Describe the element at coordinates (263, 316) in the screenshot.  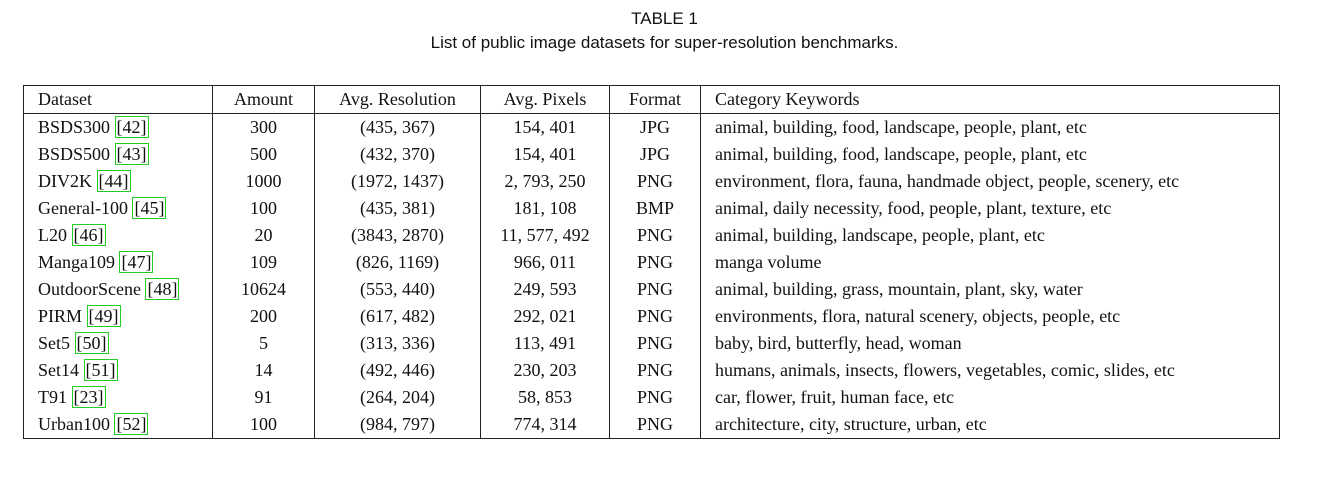
I see `table-cell: 200` at that location.